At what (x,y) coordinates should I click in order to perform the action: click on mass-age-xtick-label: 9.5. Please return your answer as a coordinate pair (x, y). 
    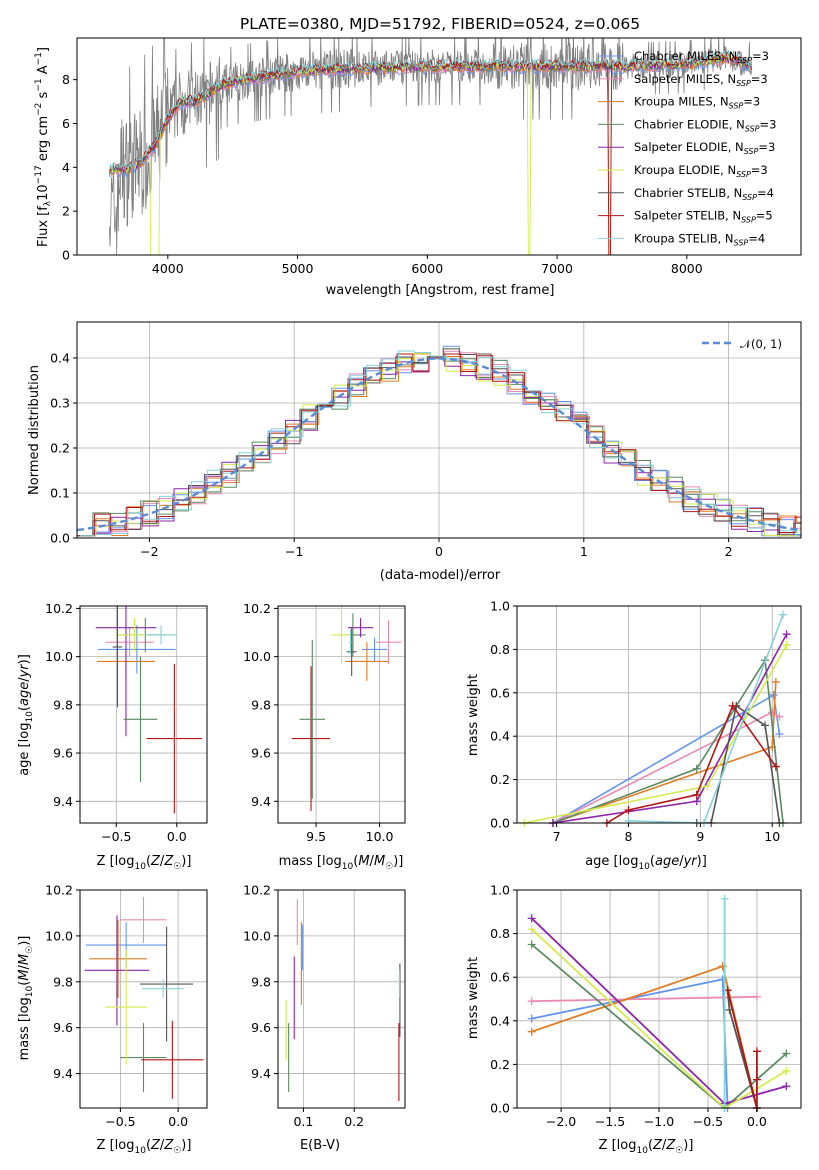
    Looking at the image, I should click on (316, 836).